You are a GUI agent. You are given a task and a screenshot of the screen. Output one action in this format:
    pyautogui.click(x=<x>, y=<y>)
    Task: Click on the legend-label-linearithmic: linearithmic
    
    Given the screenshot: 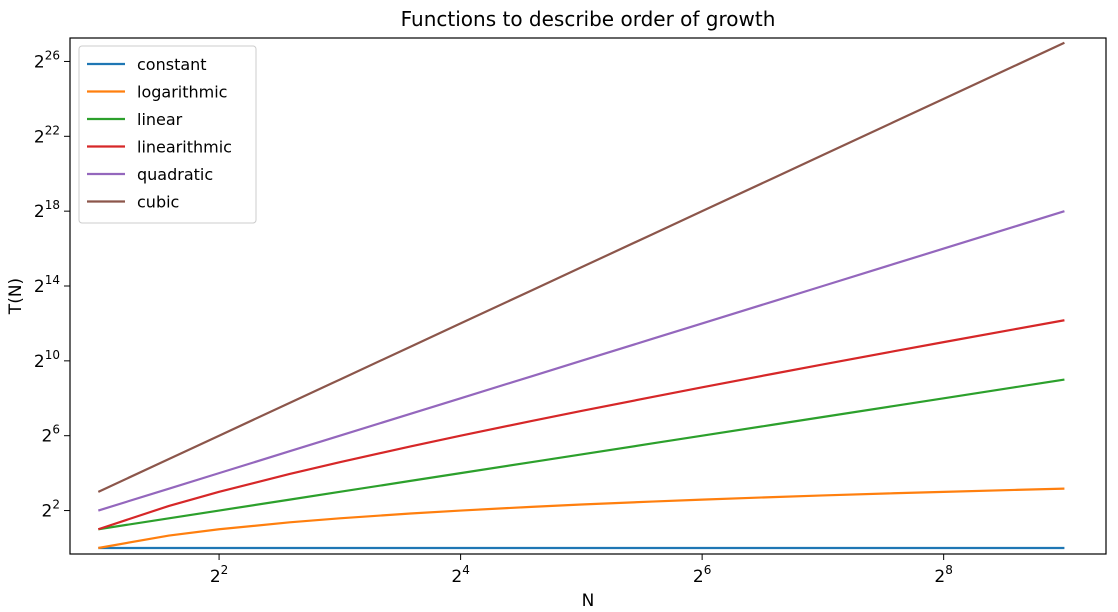 What is the action you would take?
    pyautogui.click(x=184, y=147)
    